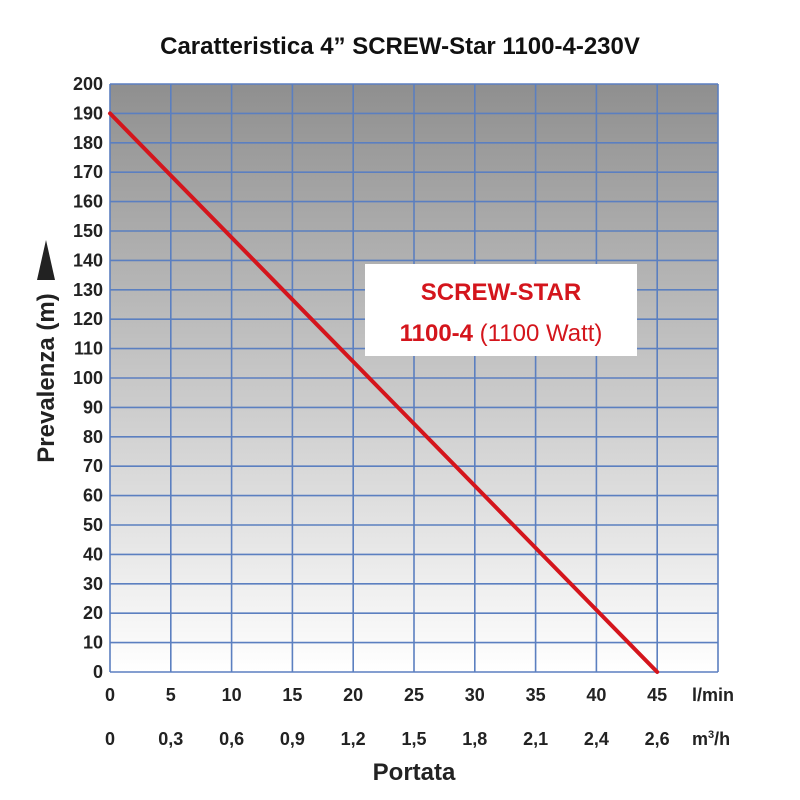 The width and height of the screenshot is (800, 800). What do you see at coordinates (386, 695) in the screenshot?
I see `x-tick-labels-lmin: 0 5 10 15 20 25 30 35 40 45` at bounding box center [386, 695].